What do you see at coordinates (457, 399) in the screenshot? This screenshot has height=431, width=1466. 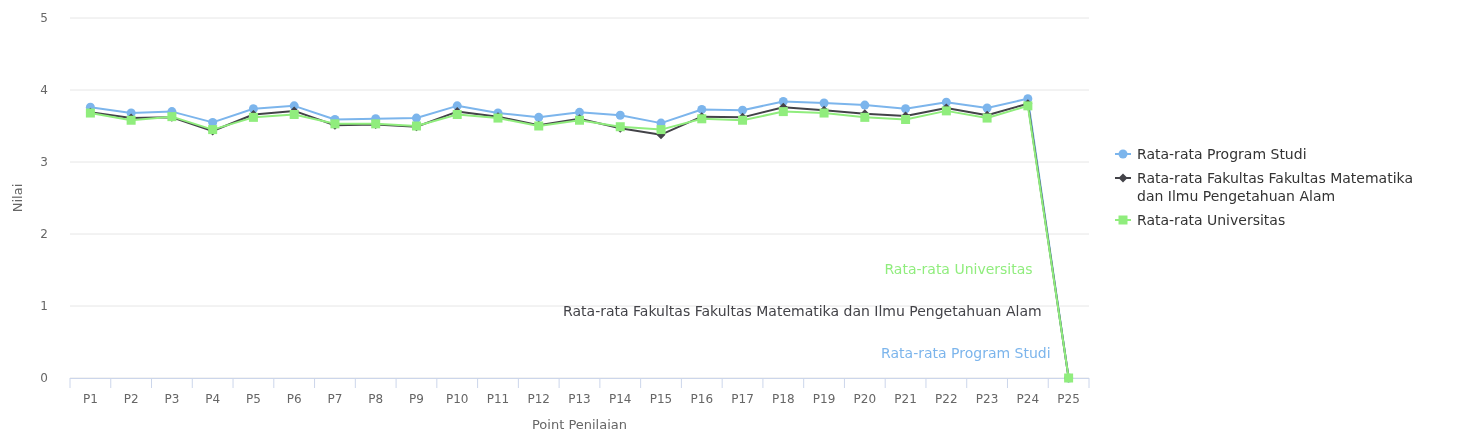 I see `x-tick-label: P10` at bounding box center [457, 399].